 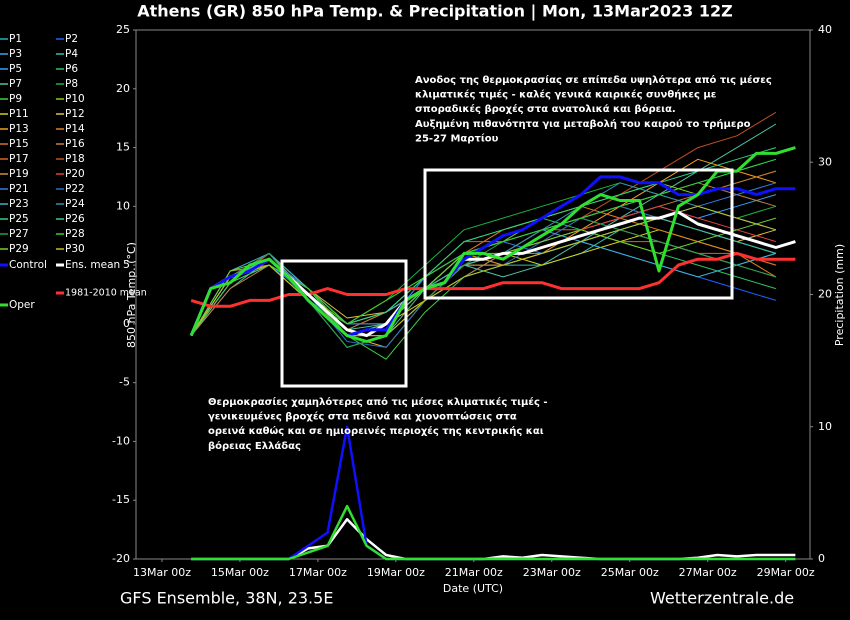 I want to click on y-tick-label: 10, so click(x=123, y=205).